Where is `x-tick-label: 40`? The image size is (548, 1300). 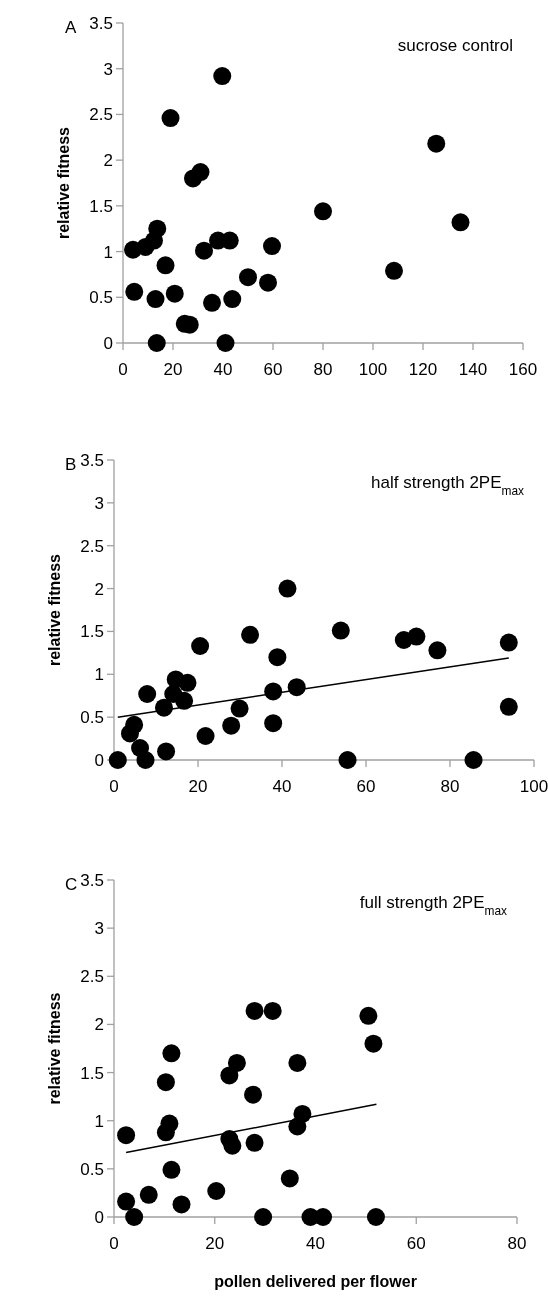 x-tick-label: 40 is located at coordinates (315, 1243).